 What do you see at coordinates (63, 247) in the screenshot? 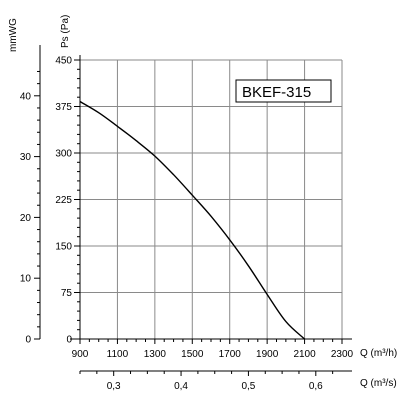
I see `y-tick-label: 150` at bounding box center [63, 247].